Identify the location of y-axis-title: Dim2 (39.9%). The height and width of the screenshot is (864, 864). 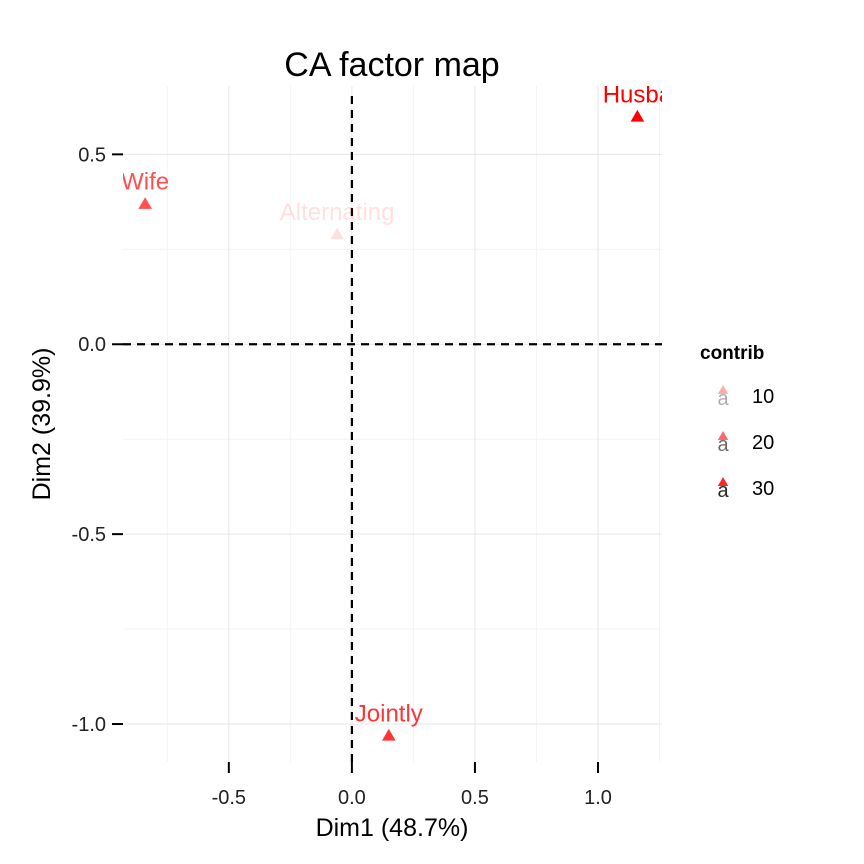
(42, 424).